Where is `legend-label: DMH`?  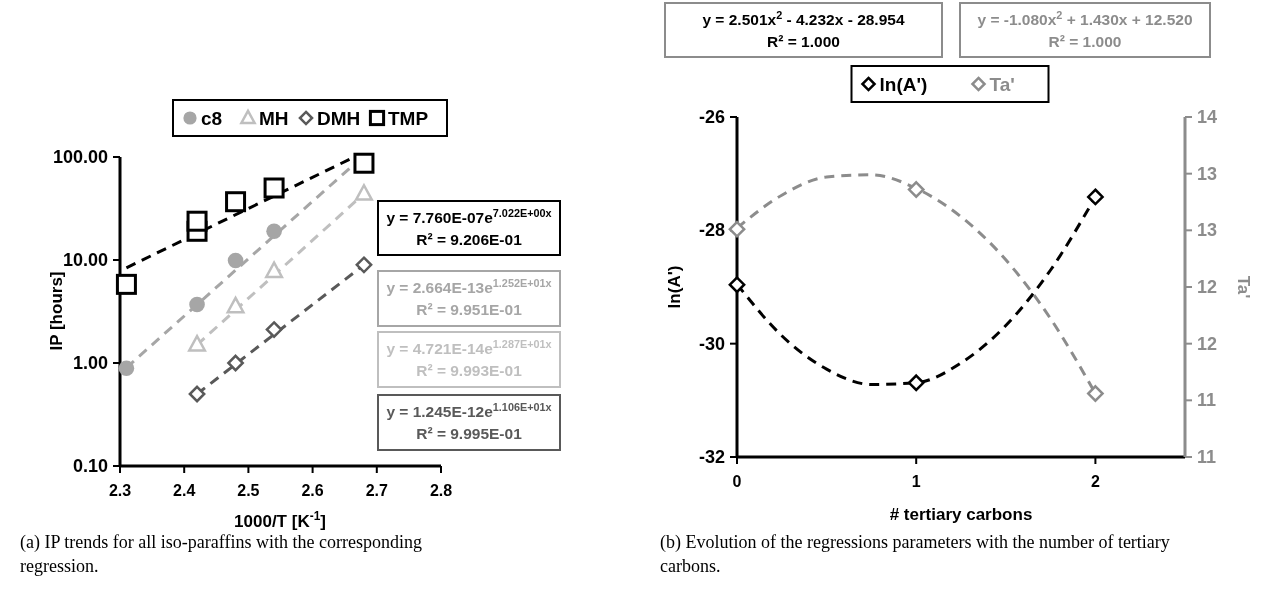 legend-label: DMH is located at coordinates (339, 118).